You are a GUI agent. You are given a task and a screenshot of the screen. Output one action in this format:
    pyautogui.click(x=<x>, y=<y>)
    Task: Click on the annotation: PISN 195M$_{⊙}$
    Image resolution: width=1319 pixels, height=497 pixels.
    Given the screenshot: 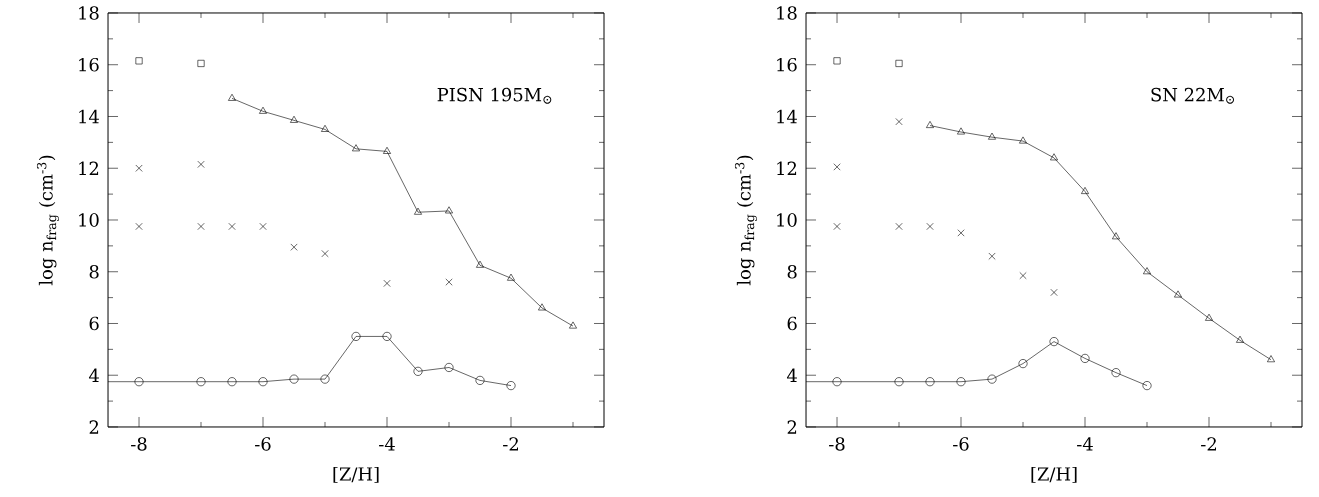 What is the action you would take?
    pyautogui.click(x=494, y=95)
    